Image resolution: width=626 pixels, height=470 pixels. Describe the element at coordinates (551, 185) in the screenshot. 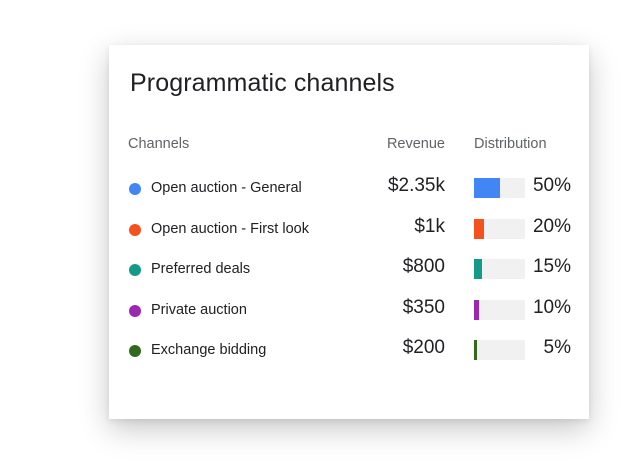

I see `distribution-percent: 50%` at that location.